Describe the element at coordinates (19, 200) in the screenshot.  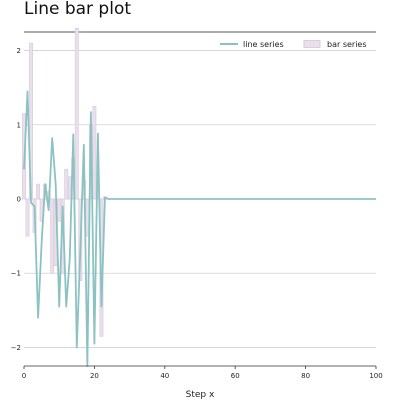
I see `y-tick-label: 0` at that location.